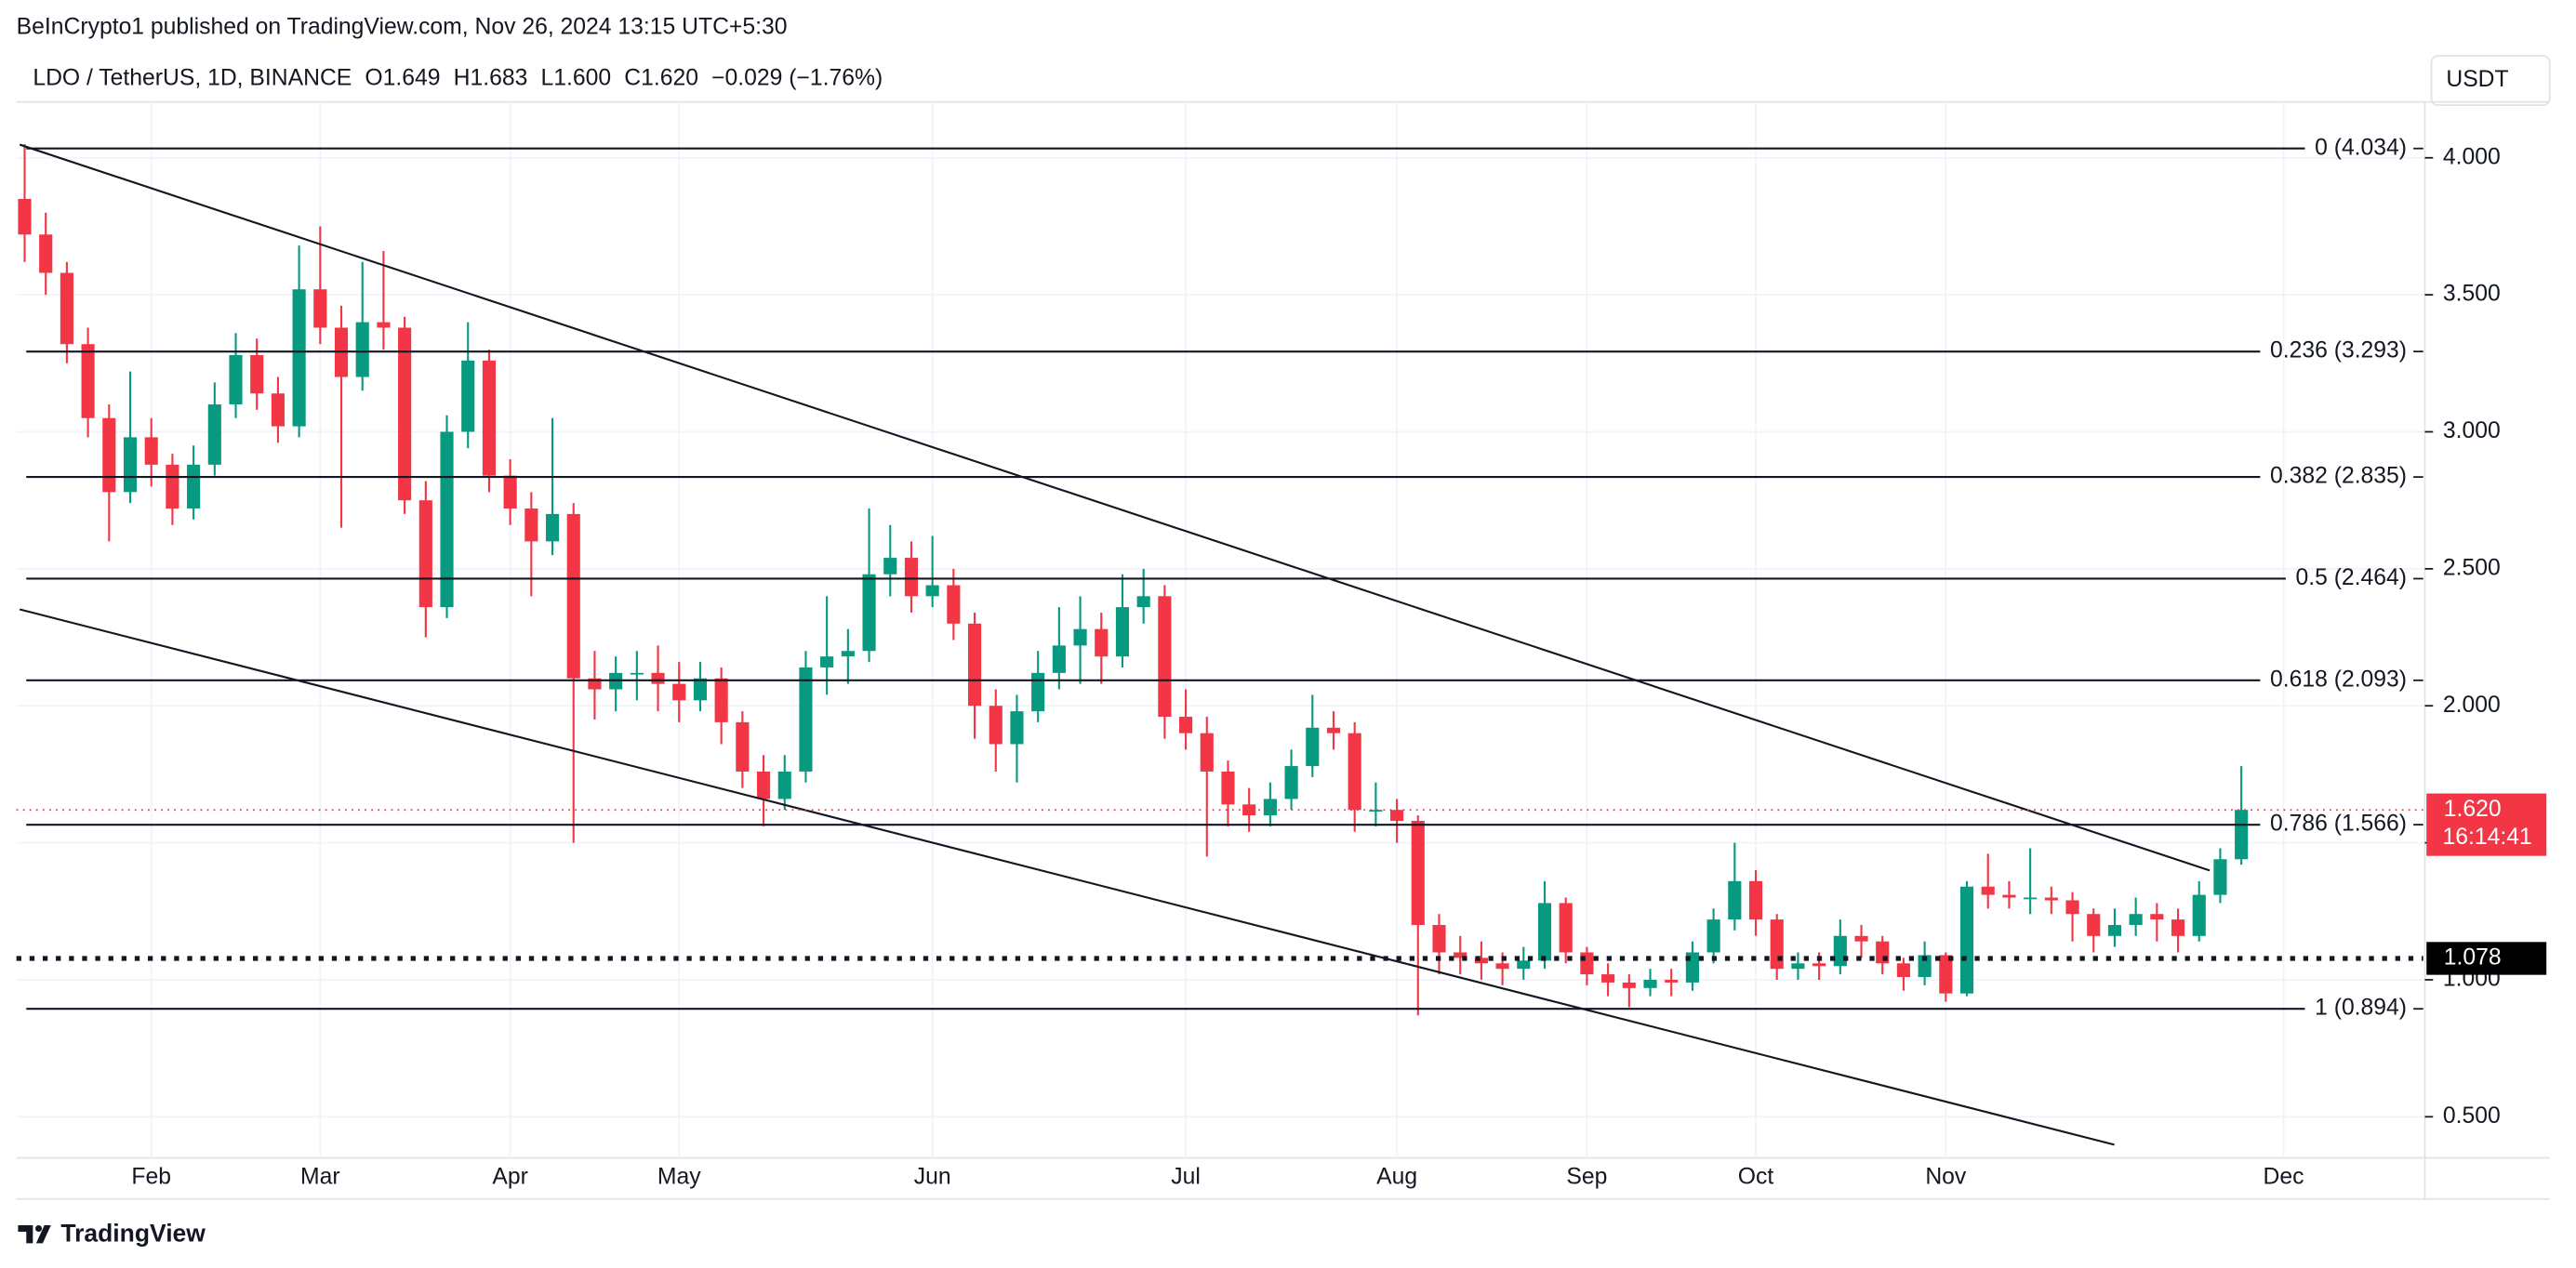 The height and width of the screenshot is (1268, 2576). I want to click on support-tag-label: 1.078, so click(2473, 958).